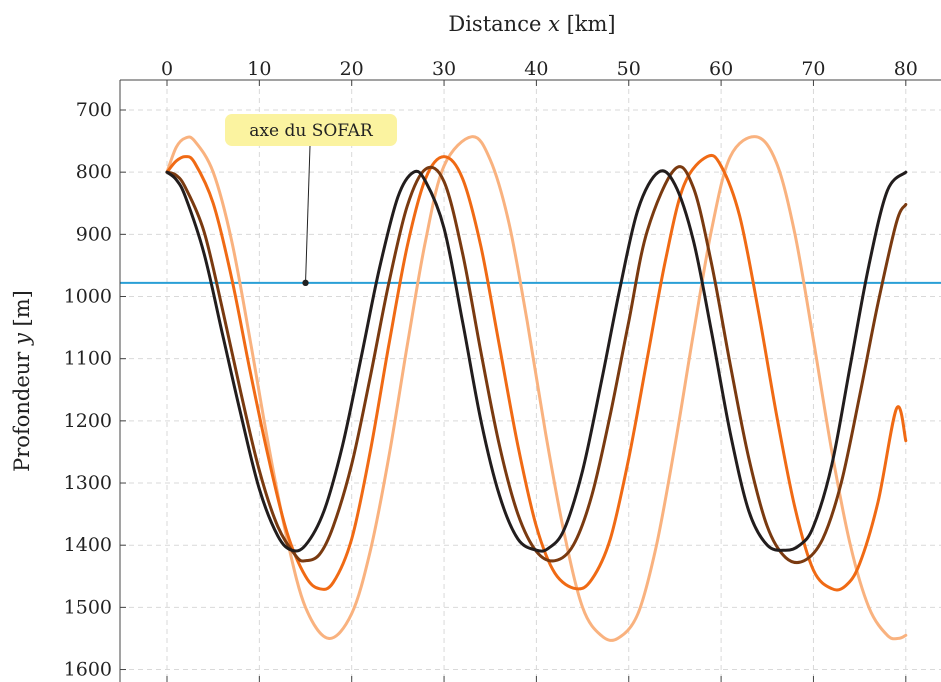 This screenshot has width=941, height=682. I want to click on y-tick-label: 1500, so click(88, 607).